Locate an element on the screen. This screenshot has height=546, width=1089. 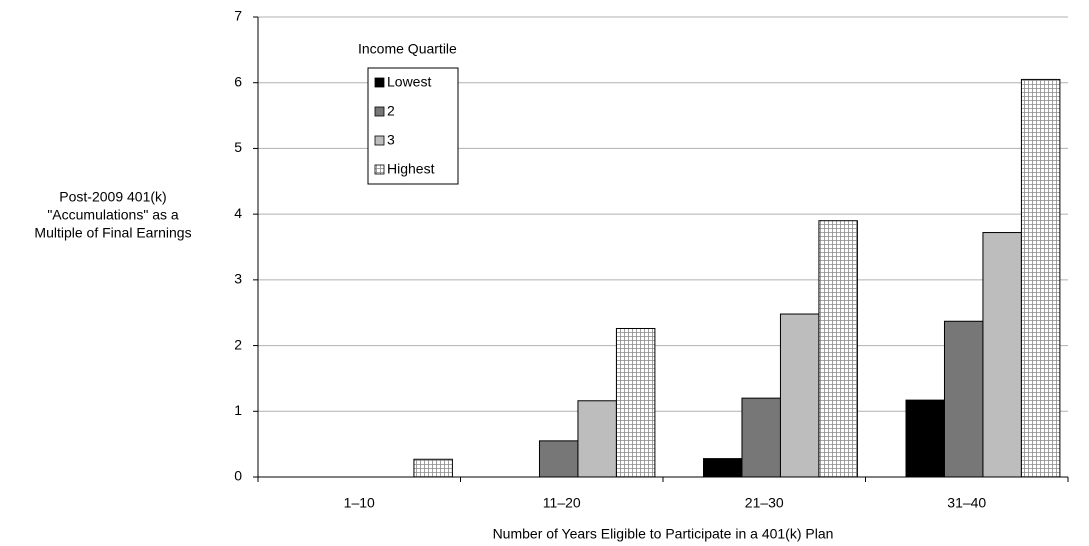
y-tick-label: 2 is located at coordinates (238, 344).